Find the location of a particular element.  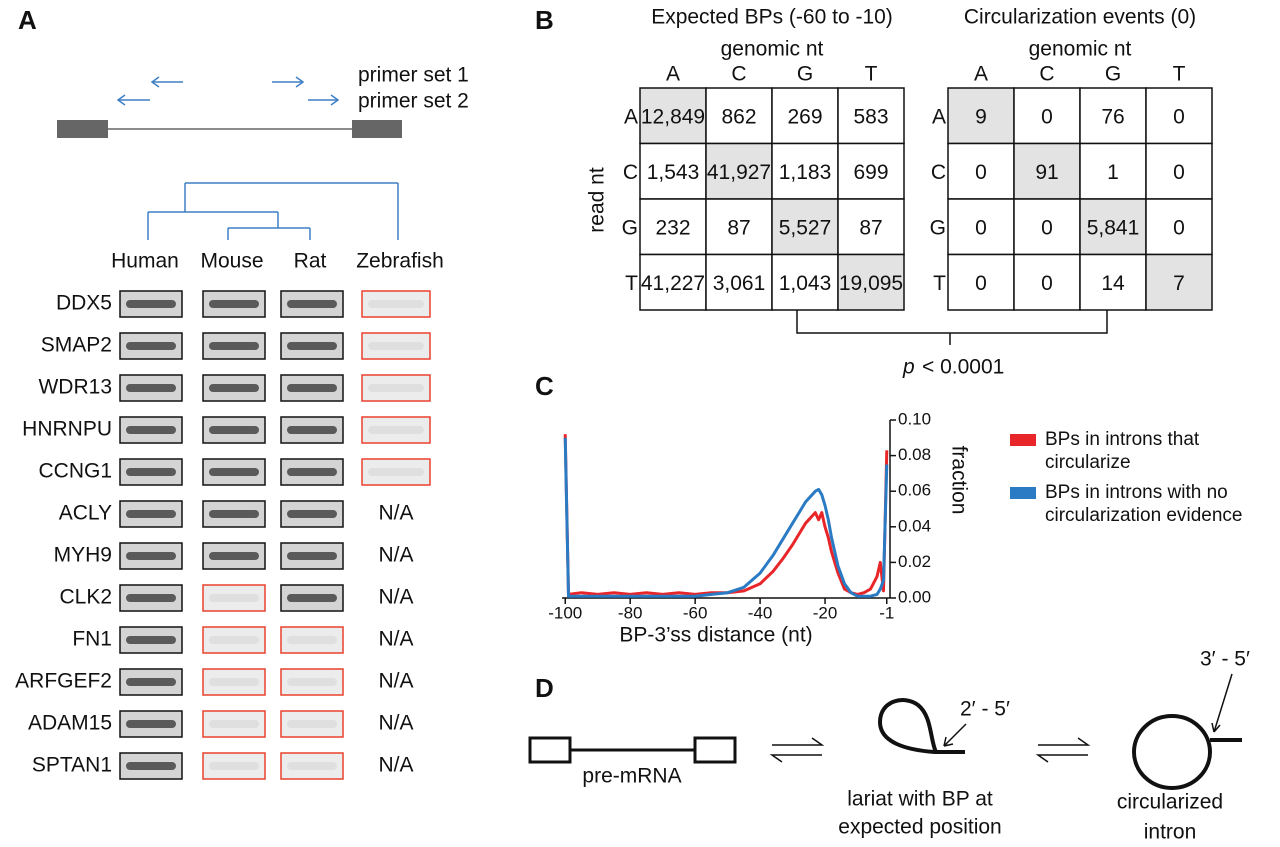

cell-value: 9 is located at coordinates (981, 116).